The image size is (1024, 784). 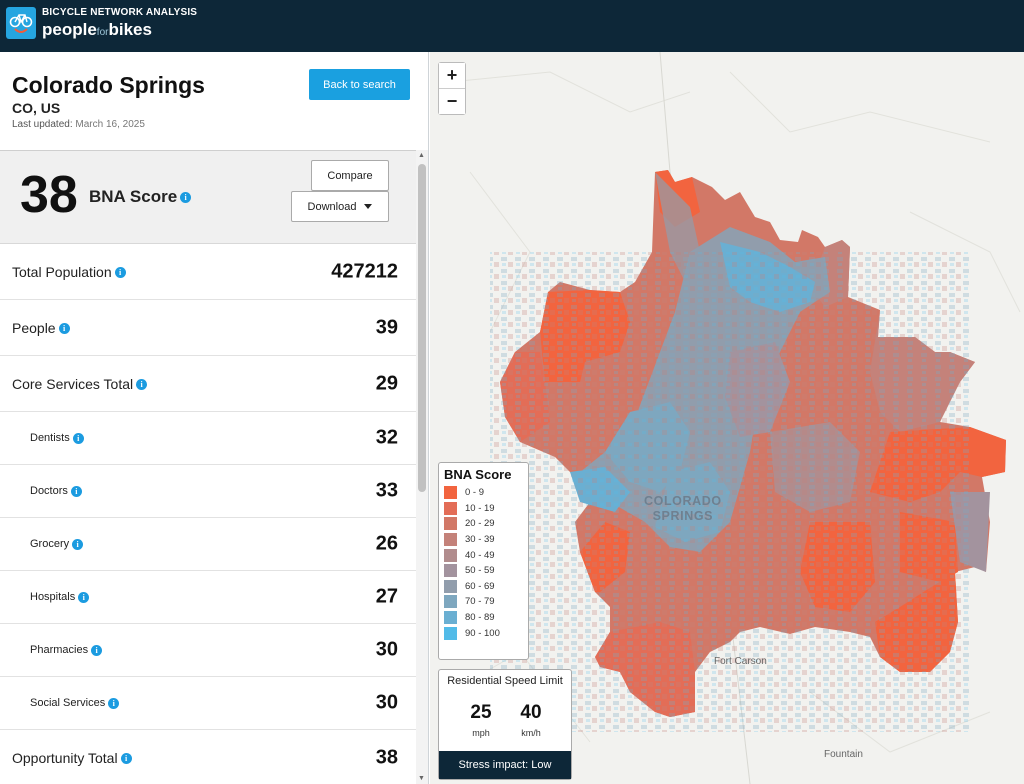 I want to click on legend-item: 30 - 39, so click(x=483, y=540).